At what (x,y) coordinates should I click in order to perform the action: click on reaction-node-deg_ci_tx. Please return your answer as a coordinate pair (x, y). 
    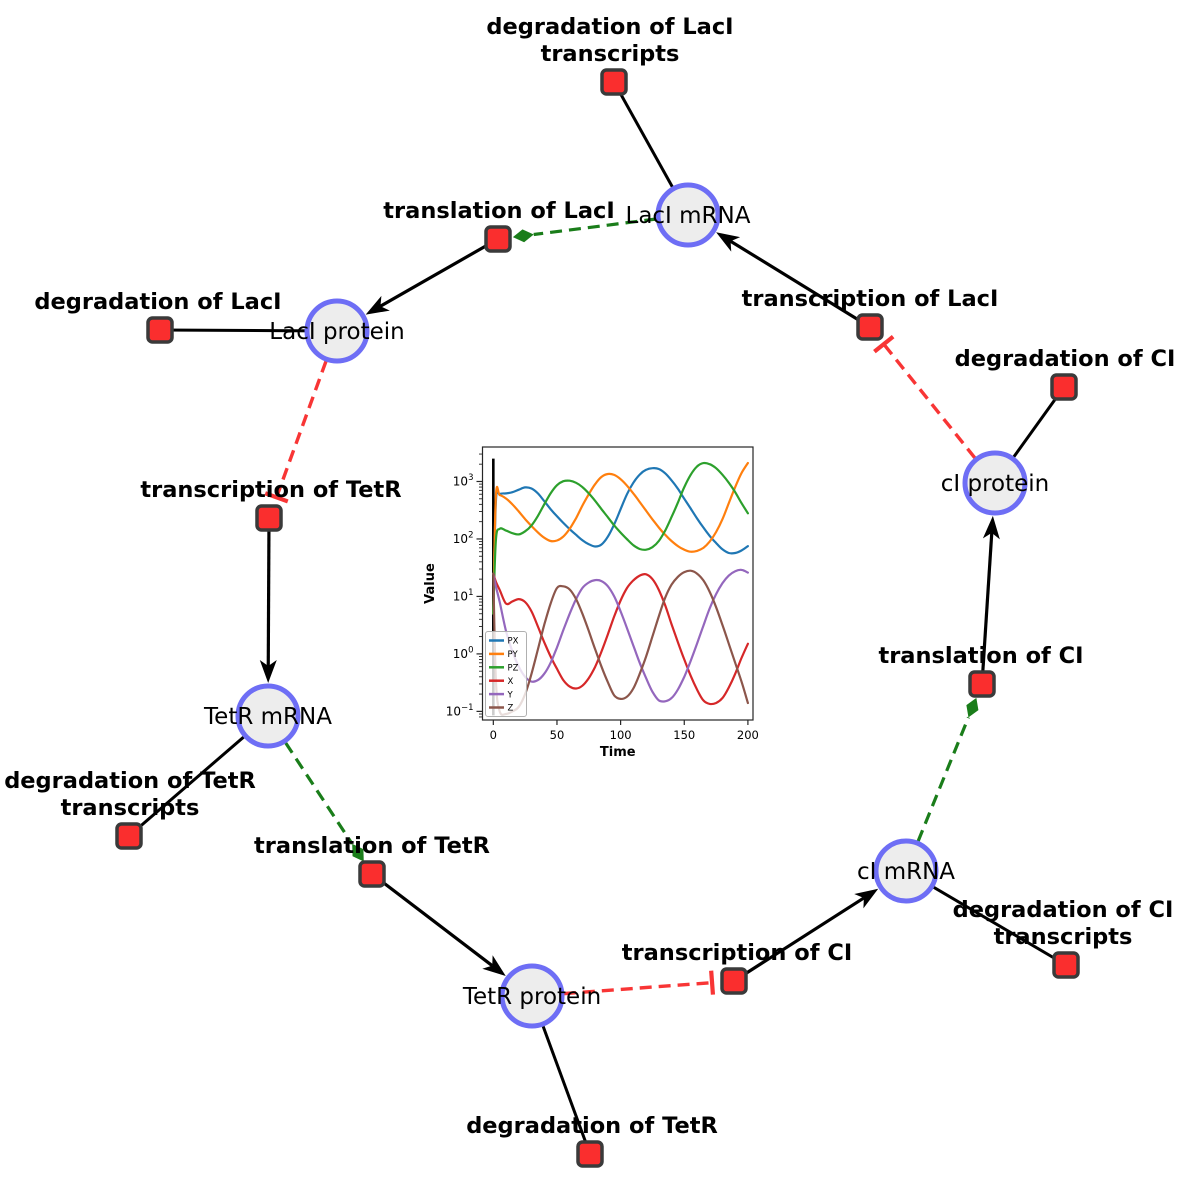
    Looking at the image, I should click on (1066, 965).